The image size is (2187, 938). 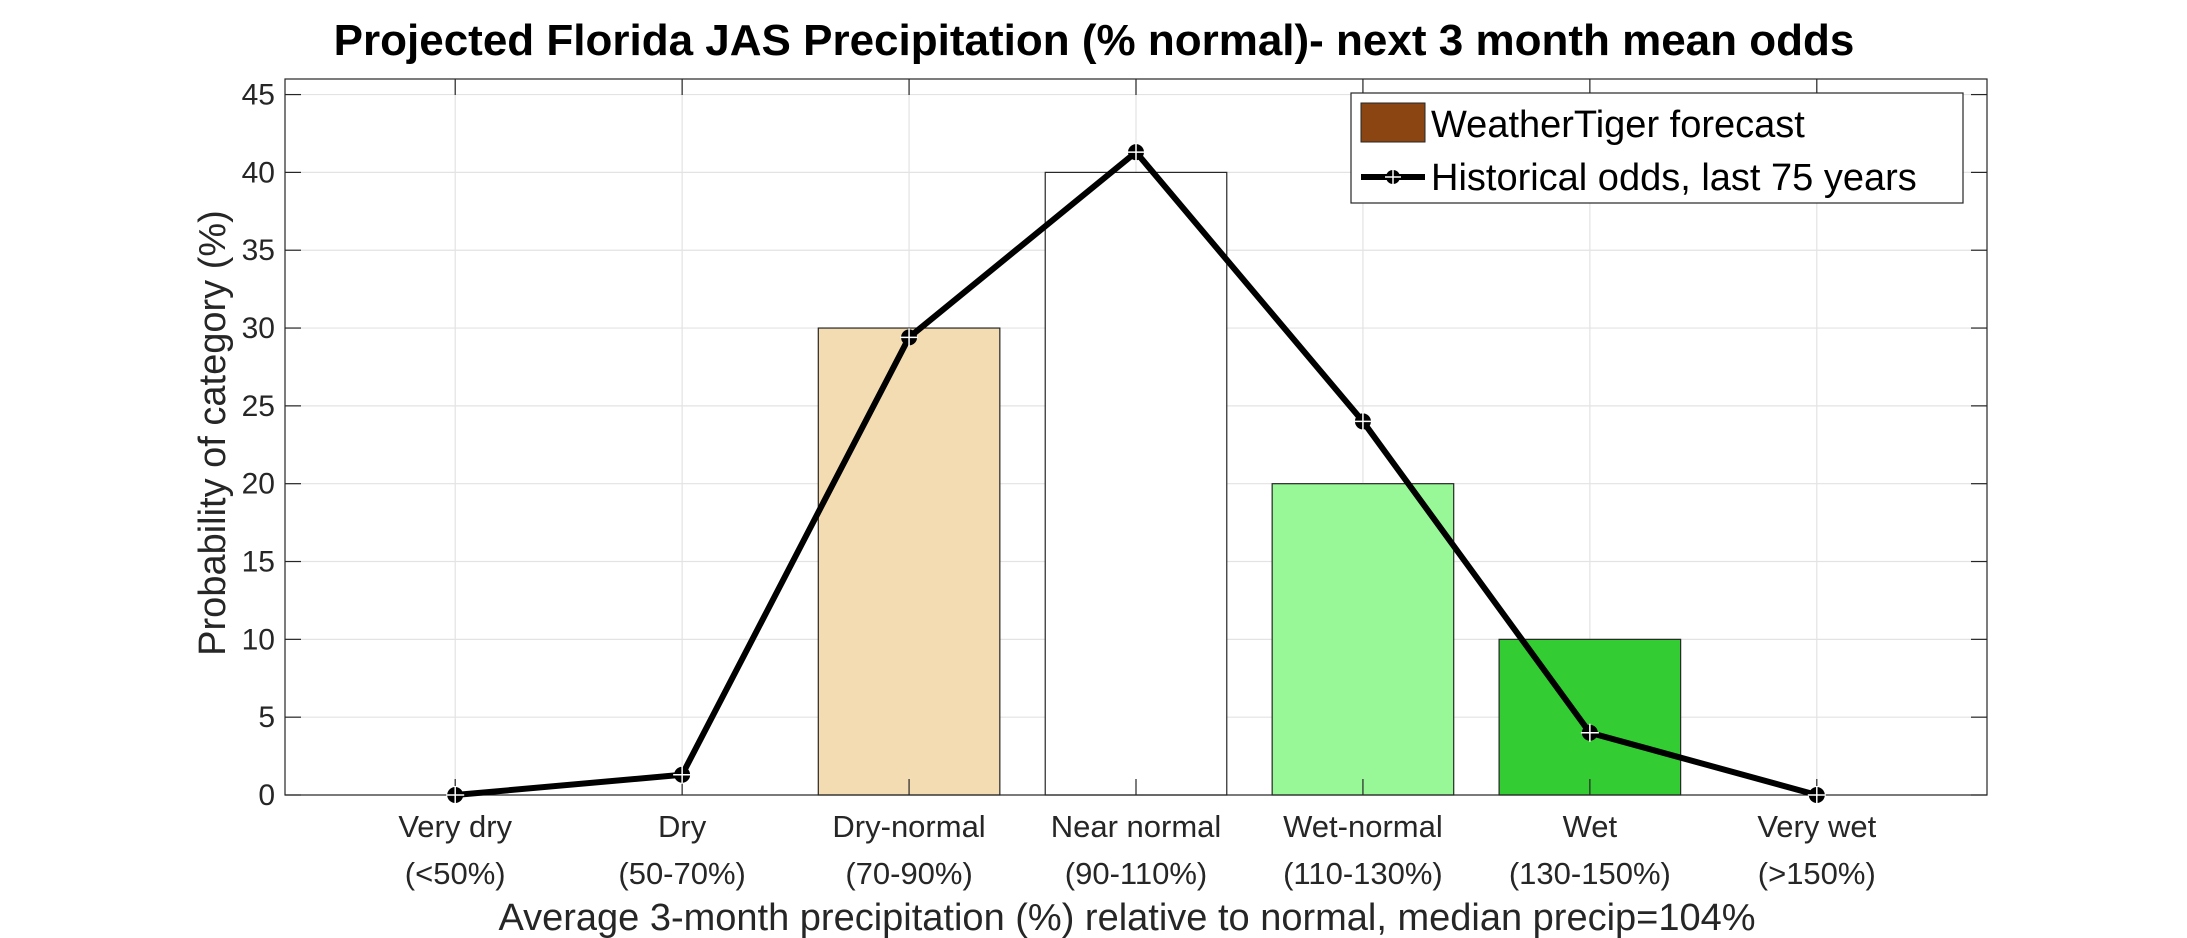 I want to click on legend-box, so click(x=1657, y=148).